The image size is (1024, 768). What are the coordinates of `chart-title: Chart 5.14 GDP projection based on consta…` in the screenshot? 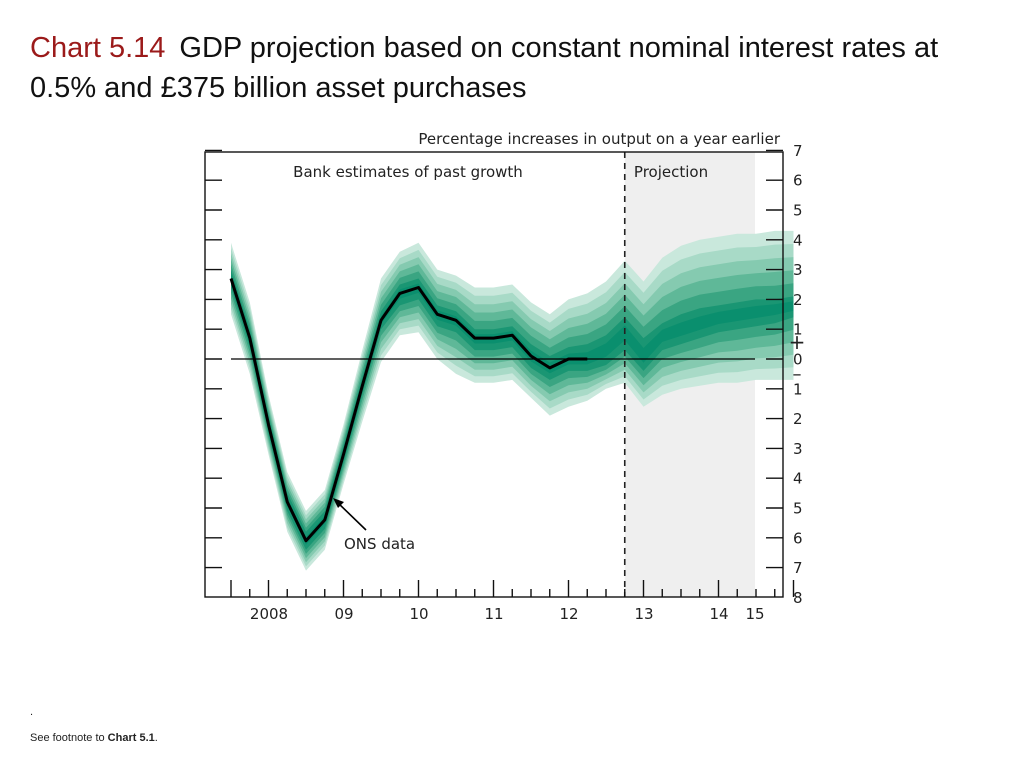 It's located at (510, 68).